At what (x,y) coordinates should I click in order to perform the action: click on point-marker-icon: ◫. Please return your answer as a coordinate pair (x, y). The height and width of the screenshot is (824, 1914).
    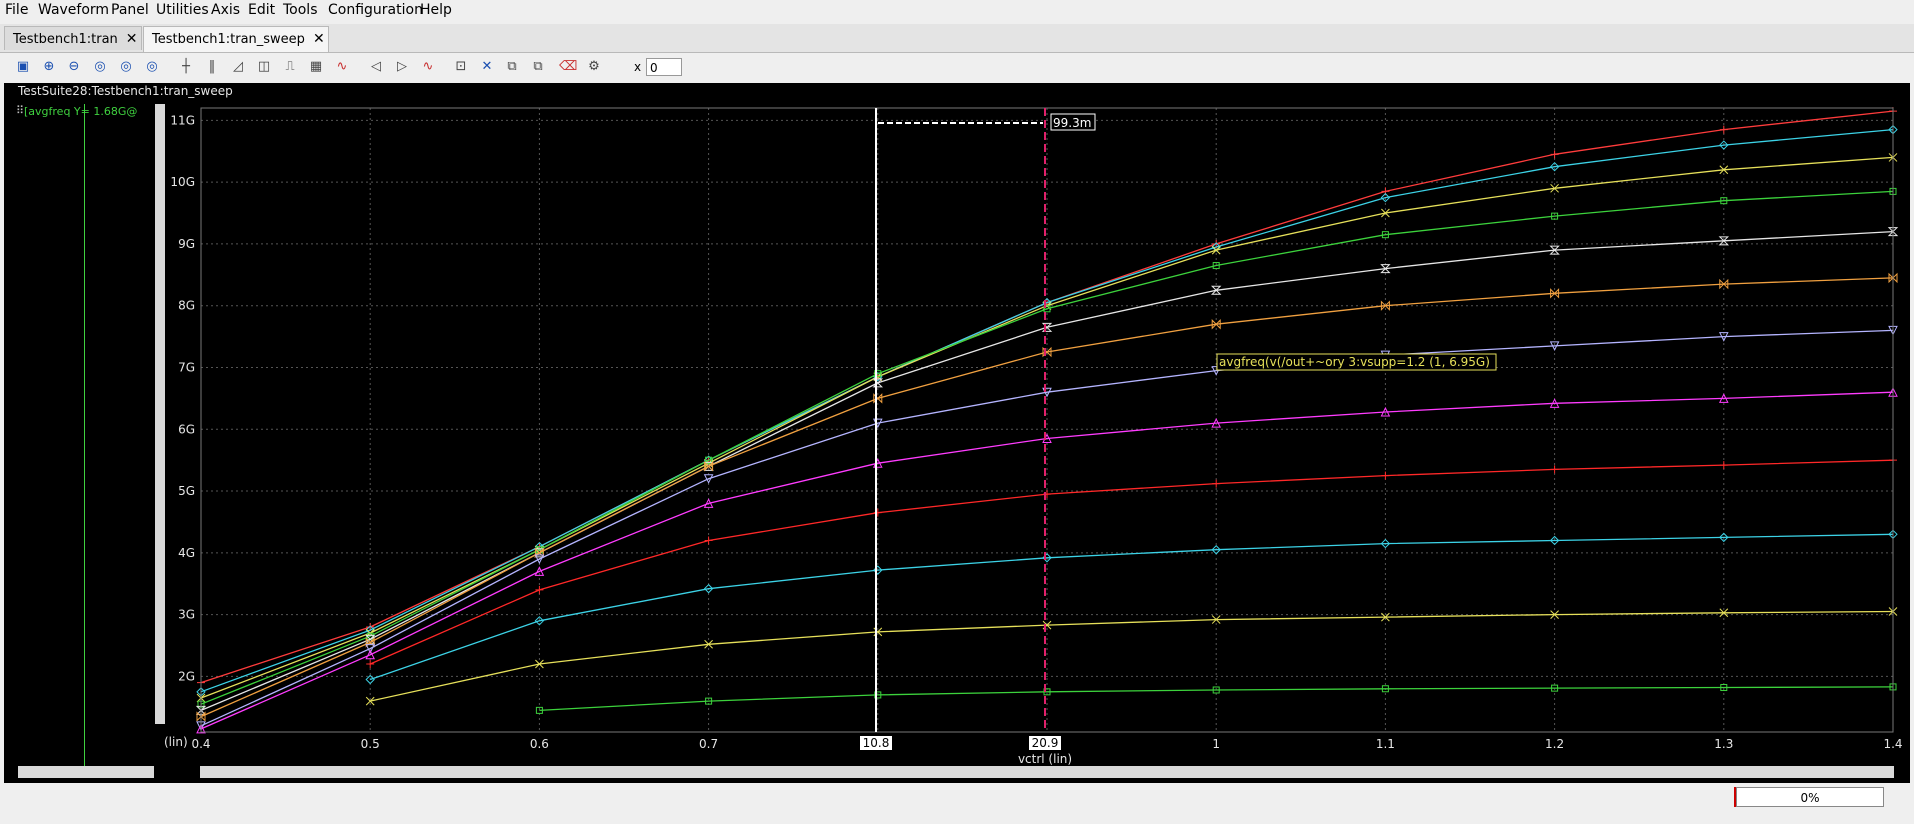
    Looking at the image, I should click on (264, 66).